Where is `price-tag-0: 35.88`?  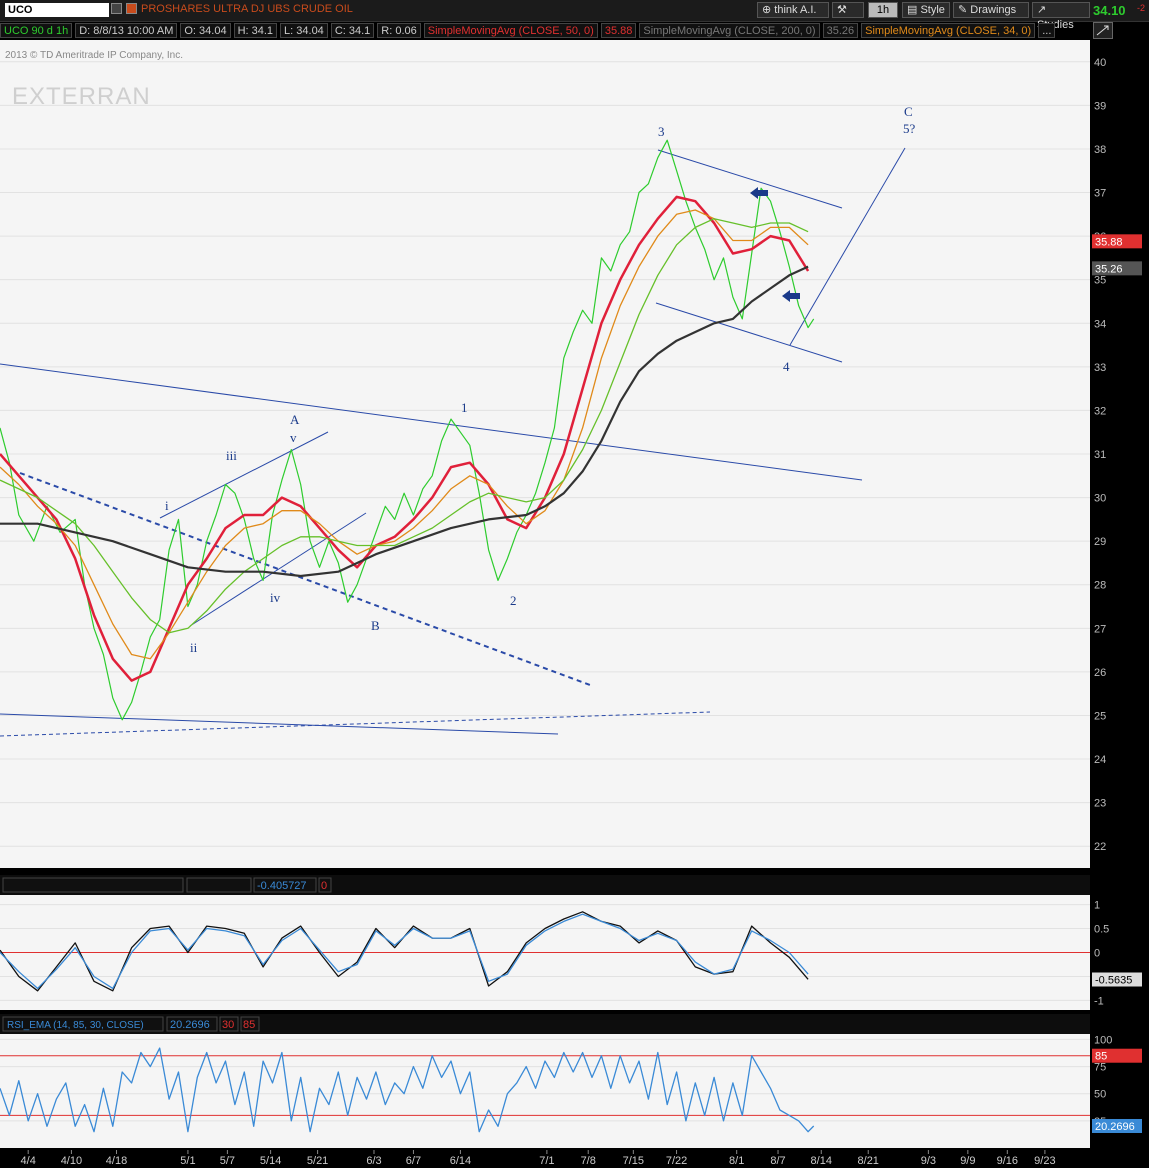
price-tag-0: 35.88 is located at coordinates (1109, 242).